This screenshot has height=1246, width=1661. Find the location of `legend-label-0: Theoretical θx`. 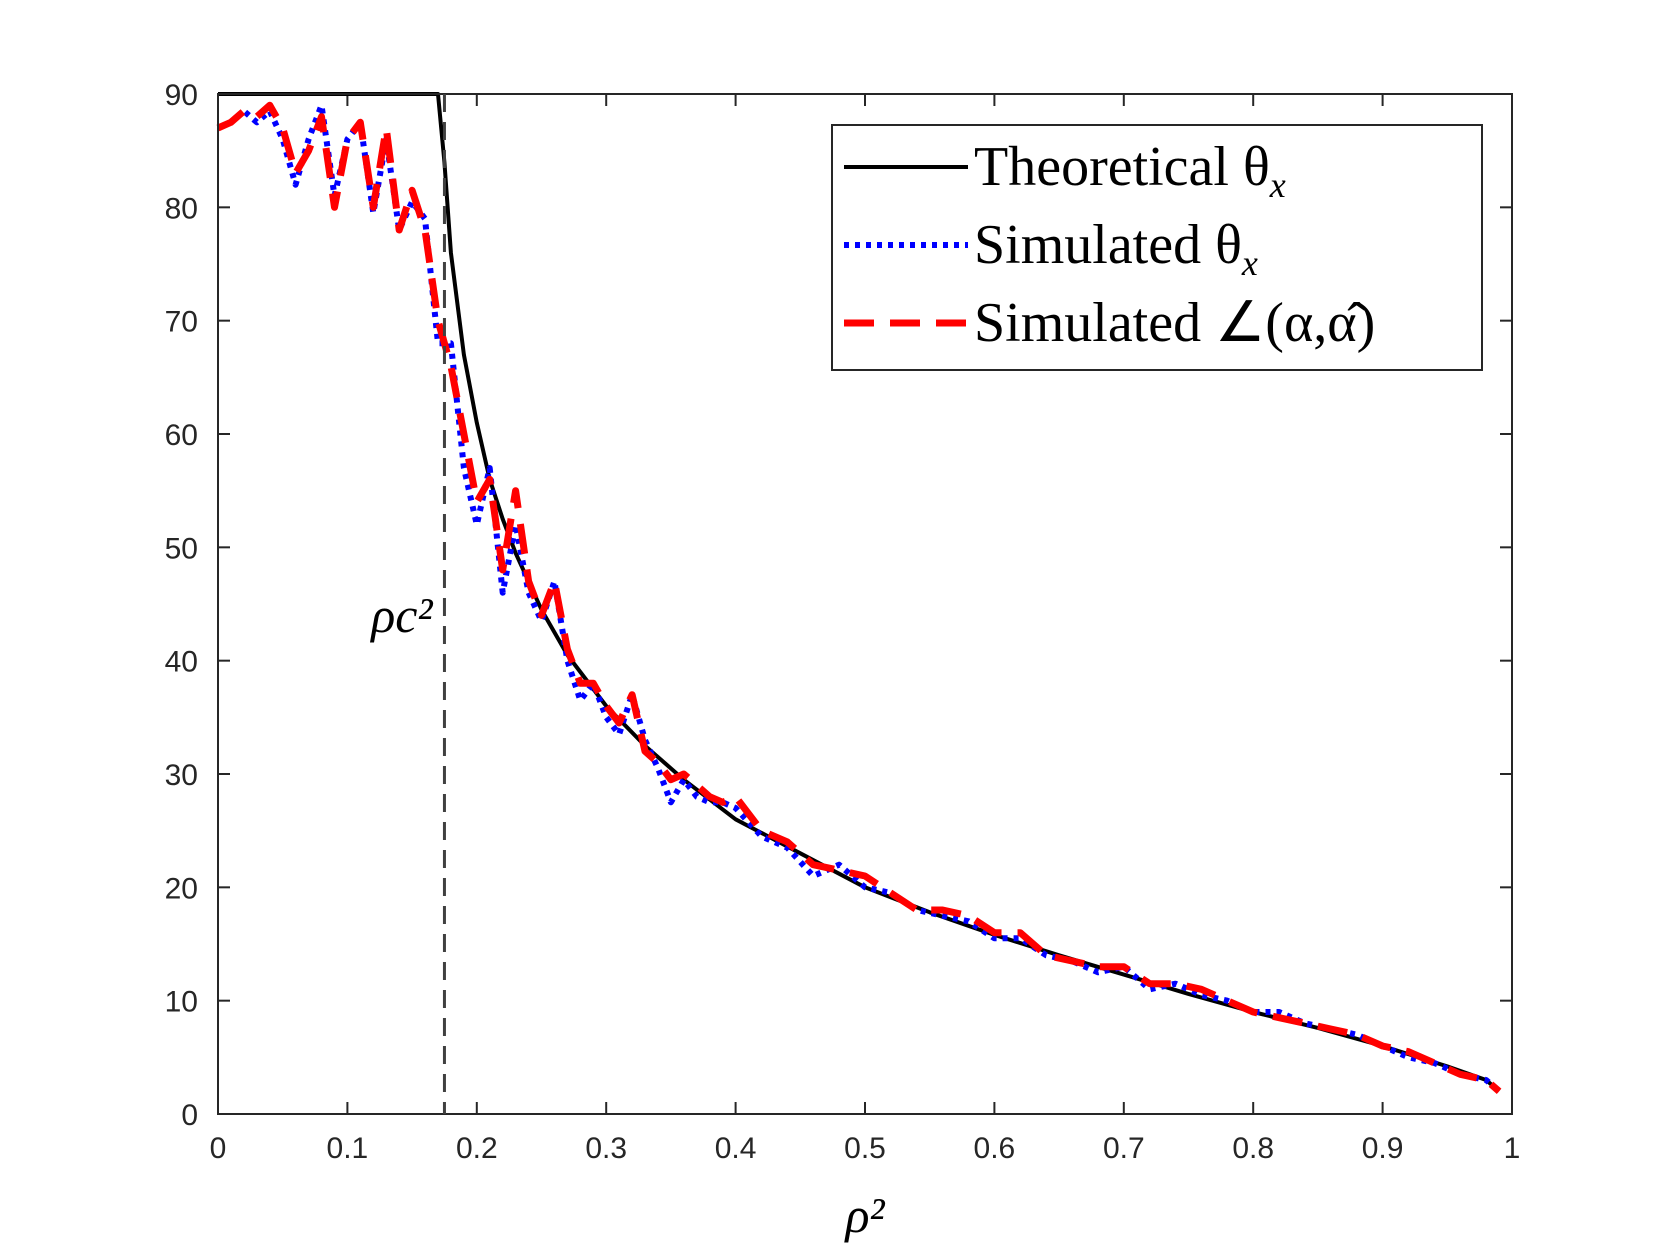

legend-label-0: Theoretical θx is located at coordinates (1130, 170).